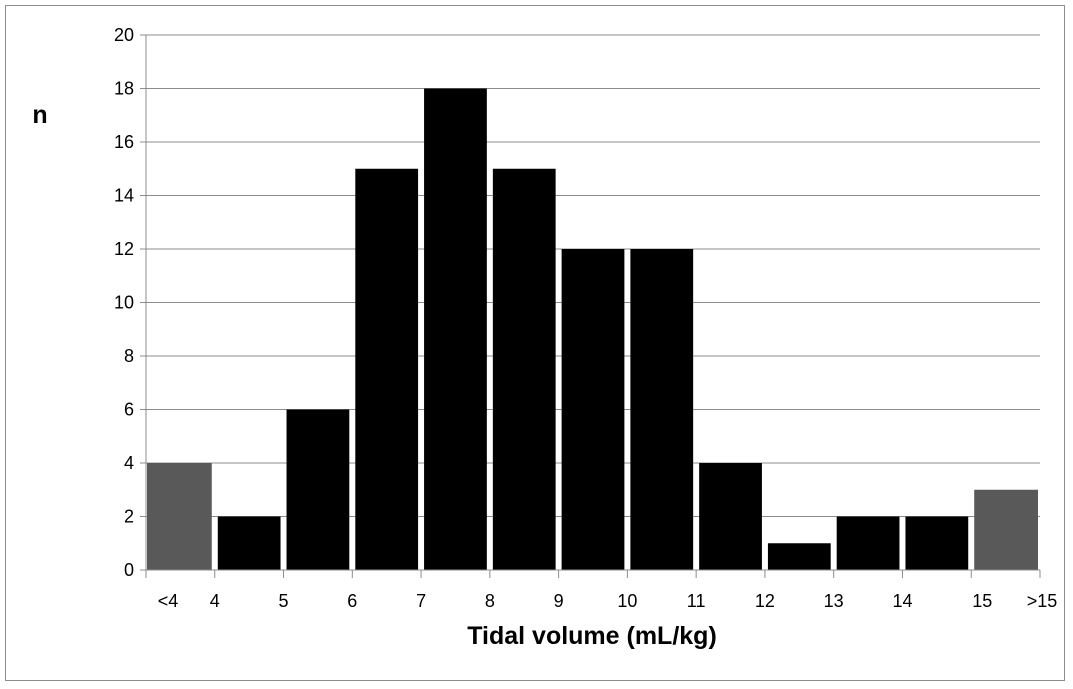 The width and height of the screenshot is (1073, 689). What do you see at coordinates (168, 601) in the screenshot?
I see `x-tick-label: <4` at bounding box center [168, 601].